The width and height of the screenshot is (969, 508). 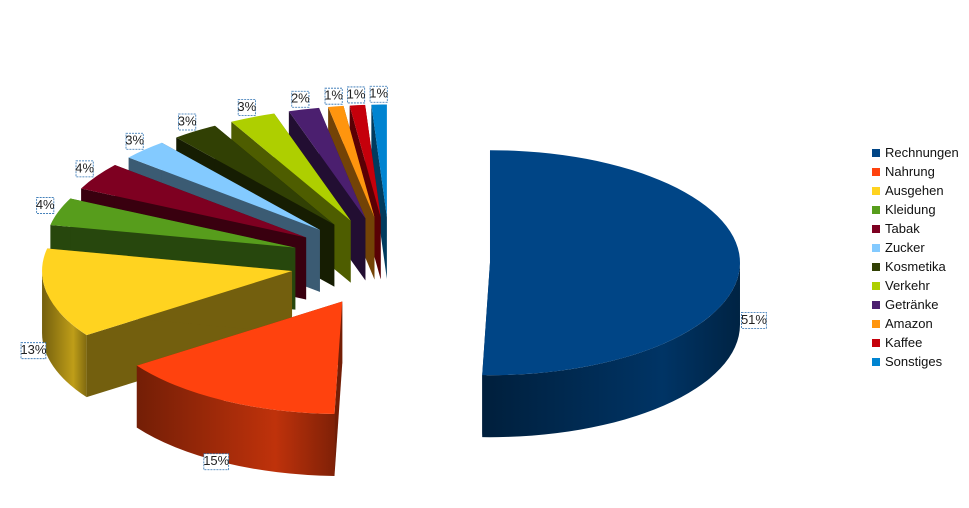 I want to click on pie-slice-nahrung, so click(x=239, y=388).